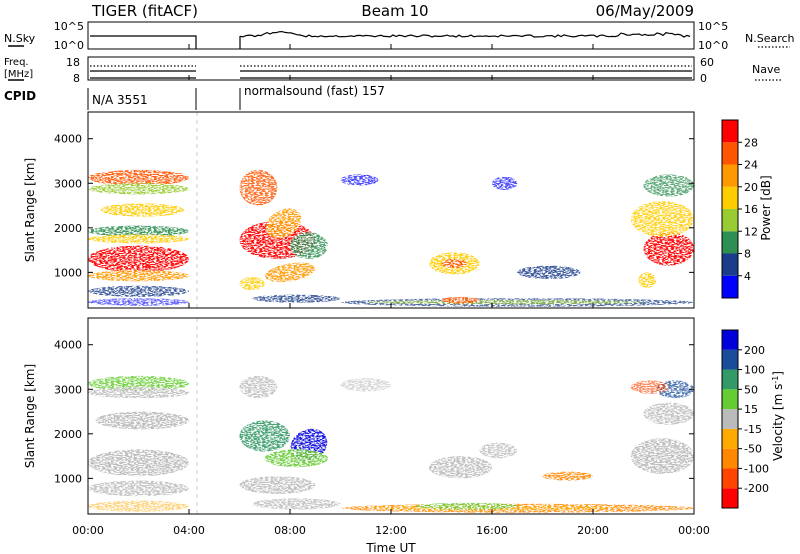  I want to click on velocity-colorbar-label-2: -50, so click(753, 449).